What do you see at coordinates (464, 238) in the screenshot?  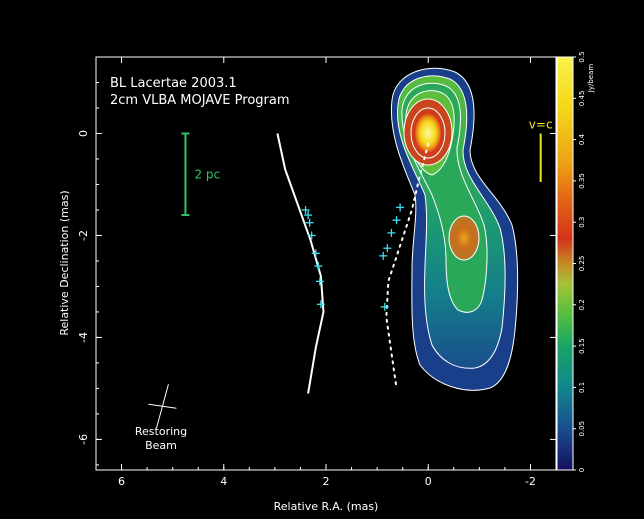 I see `knot-component` at bounding box center [464, 238].